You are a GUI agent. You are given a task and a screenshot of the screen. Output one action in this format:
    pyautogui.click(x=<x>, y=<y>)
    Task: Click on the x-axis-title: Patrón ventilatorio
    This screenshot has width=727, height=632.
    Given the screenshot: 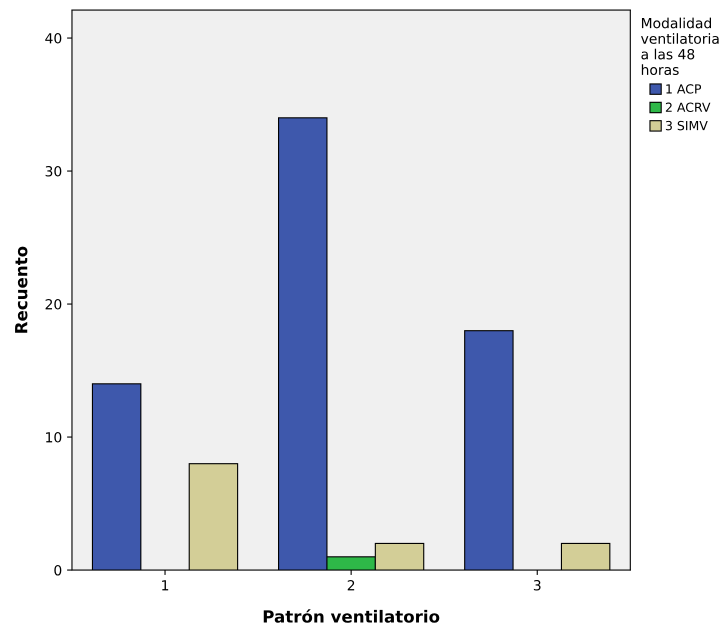 What is the action you would take?
    pyautogui.click(x=352, y=616)
    